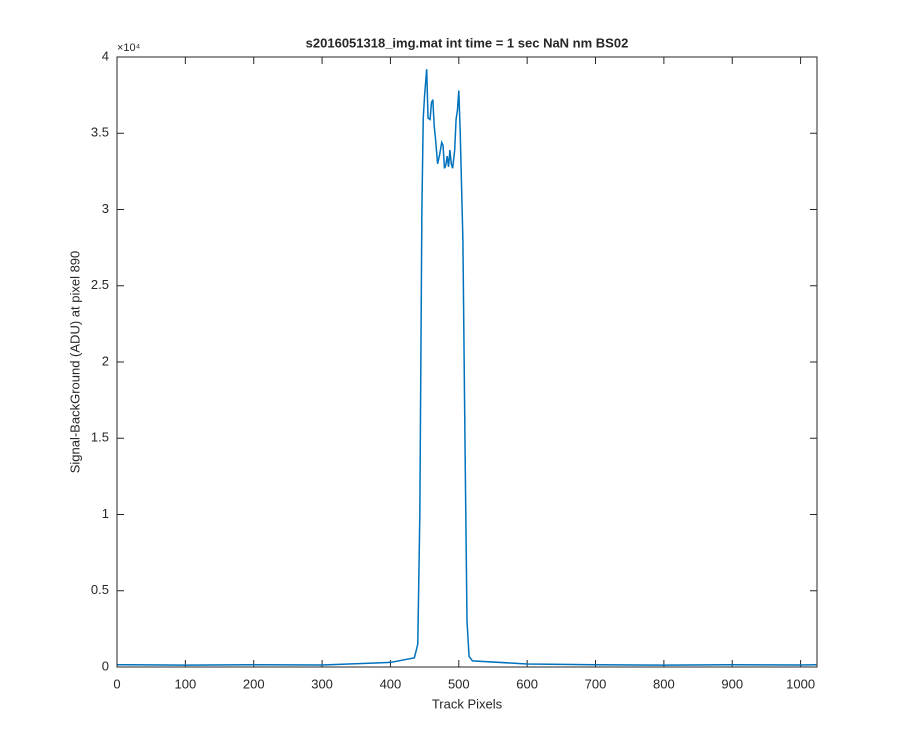 The width and height of the screenshot is (900, 750). What do you see at coordinates (105, 208) in the screenshot?
I see `y-tick-label: 3` at bounding box center [105, 208].